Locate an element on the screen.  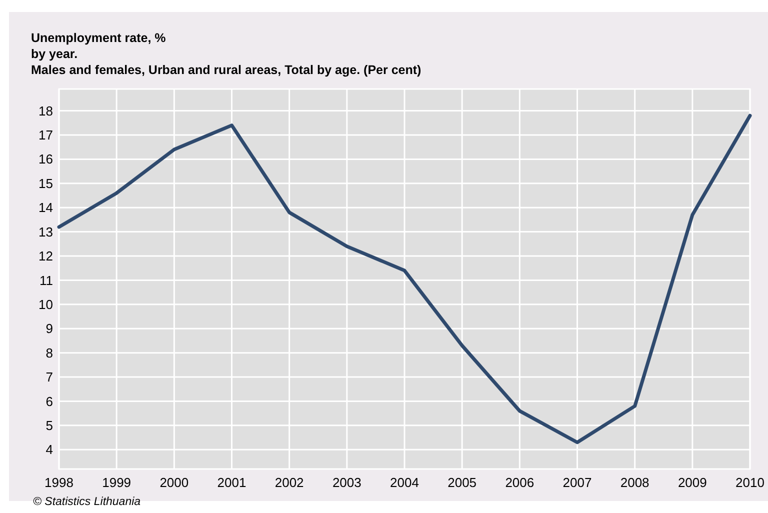
y-tick-label: 12 is located at coordinates (45, 256).